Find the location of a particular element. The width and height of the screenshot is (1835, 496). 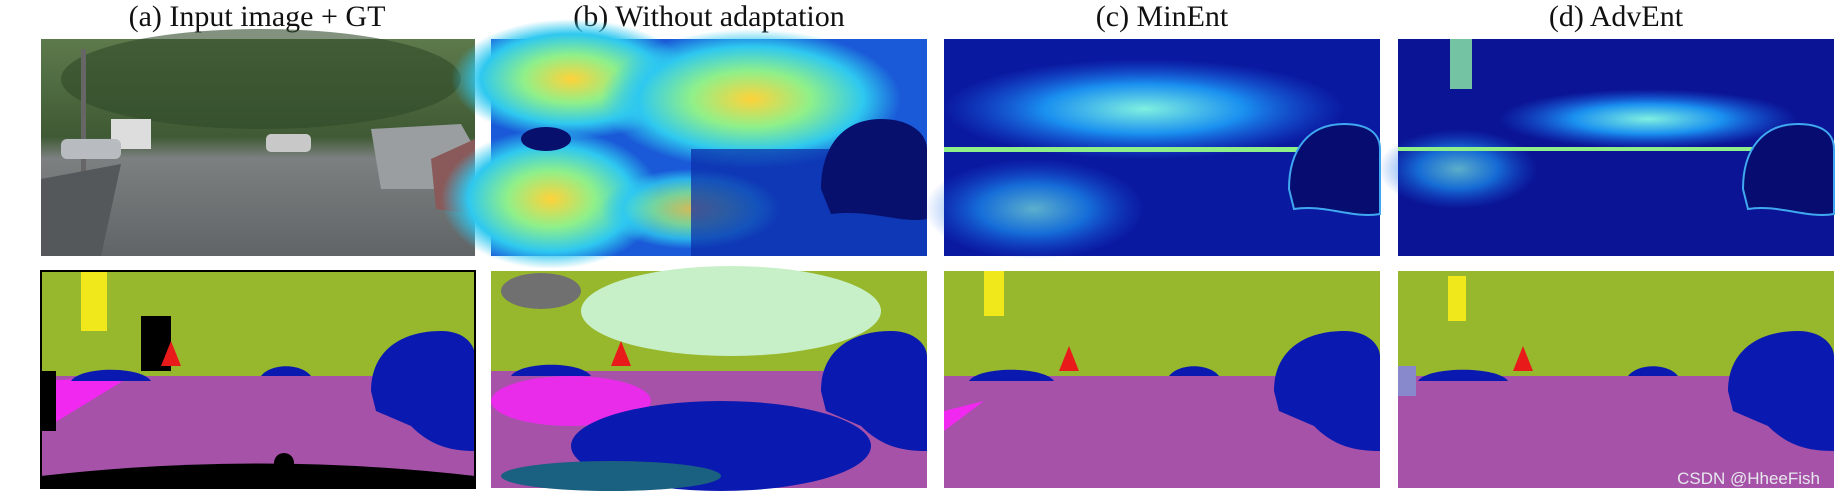

column-title: (a) Input image + GT is located at coordinates (257, 16).